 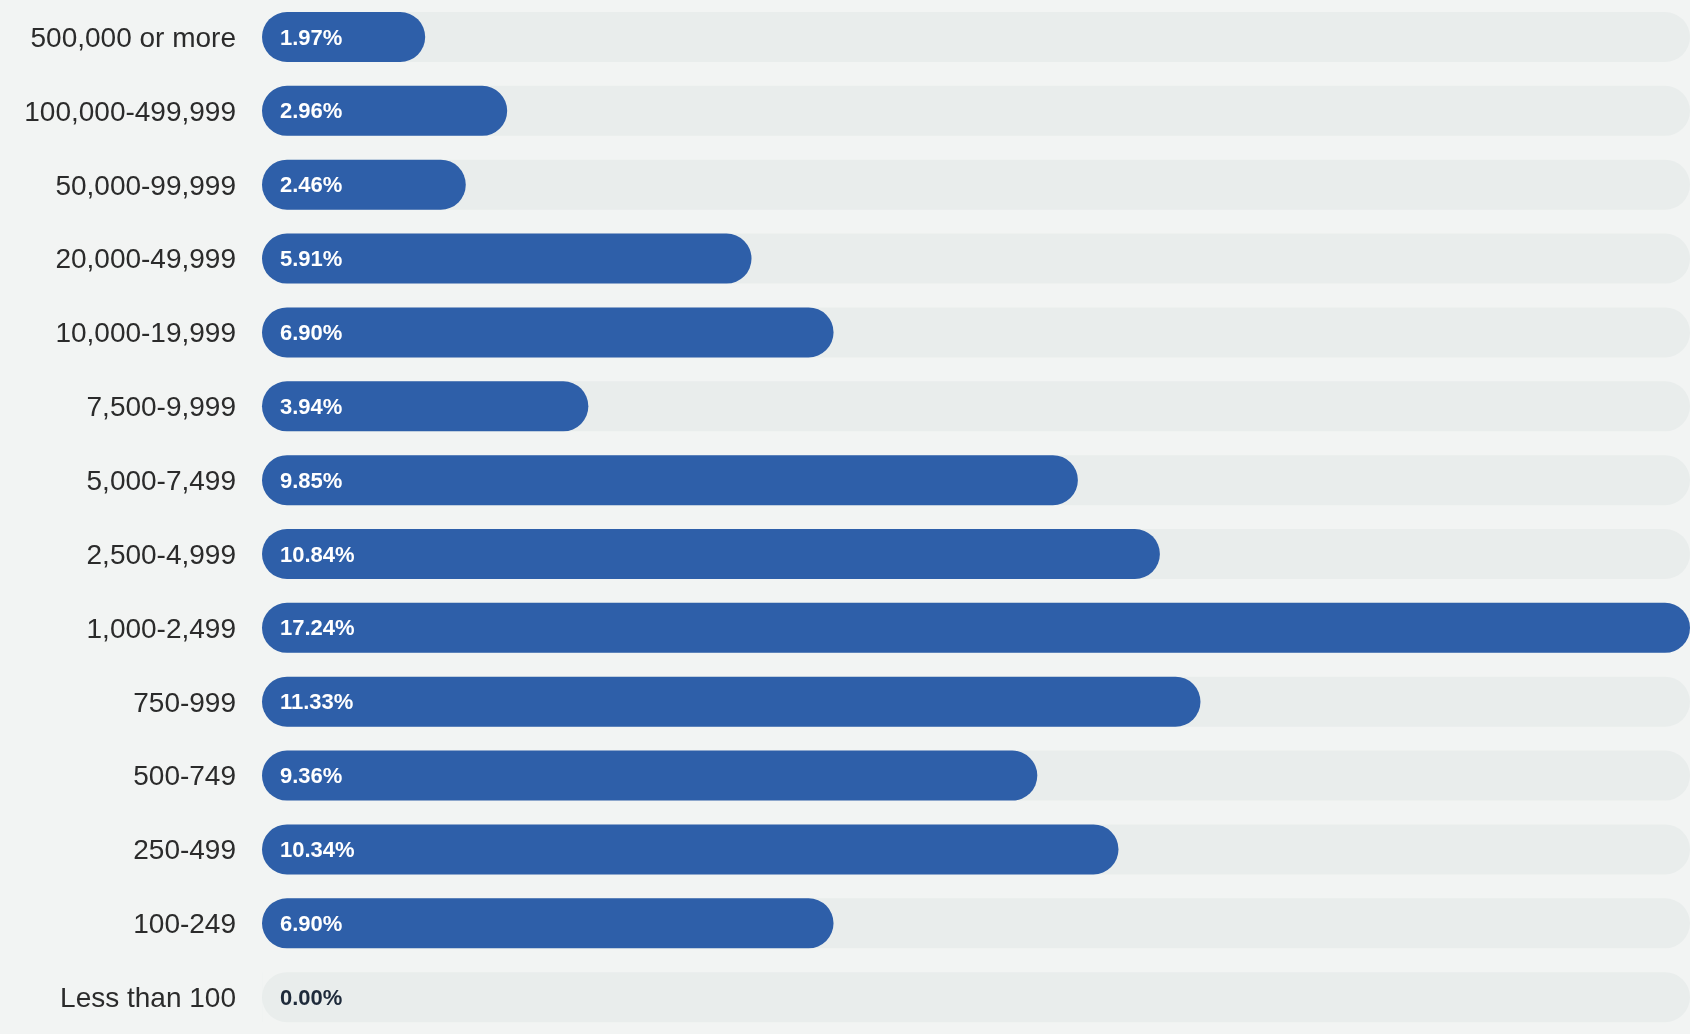 I want to click on y-tick-label: 100-249, so click(x=184, y=924).